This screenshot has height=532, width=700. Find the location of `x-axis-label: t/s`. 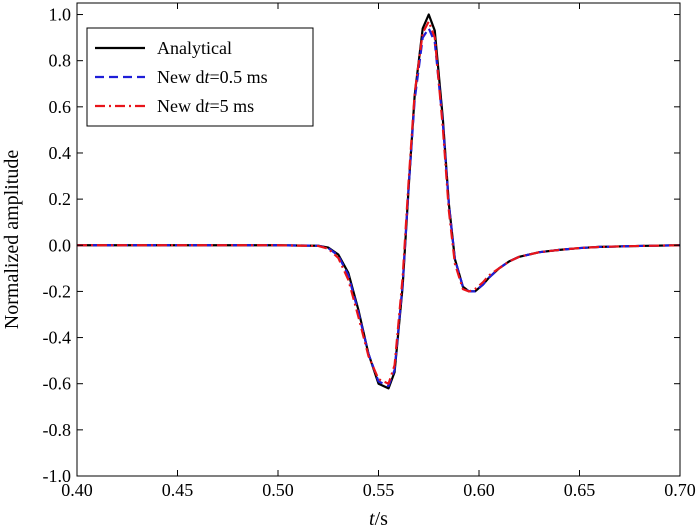

x-axis-label: t/s is located at coordinates (378, 519).